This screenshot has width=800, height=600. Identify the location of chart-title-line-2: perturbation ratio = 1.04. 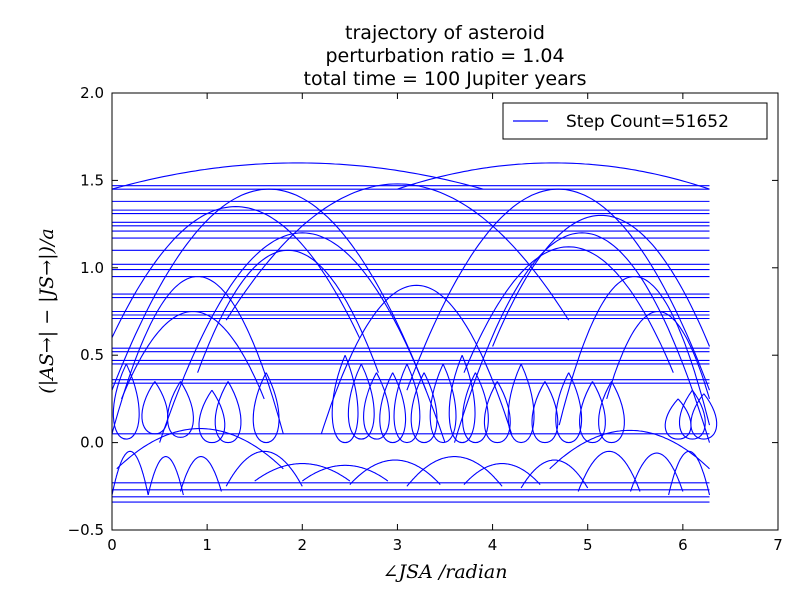
(445, 56).